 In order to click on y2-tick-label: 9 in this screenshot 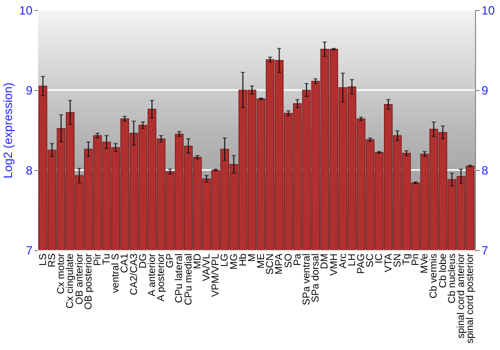, I will do `click(485, 91)`.